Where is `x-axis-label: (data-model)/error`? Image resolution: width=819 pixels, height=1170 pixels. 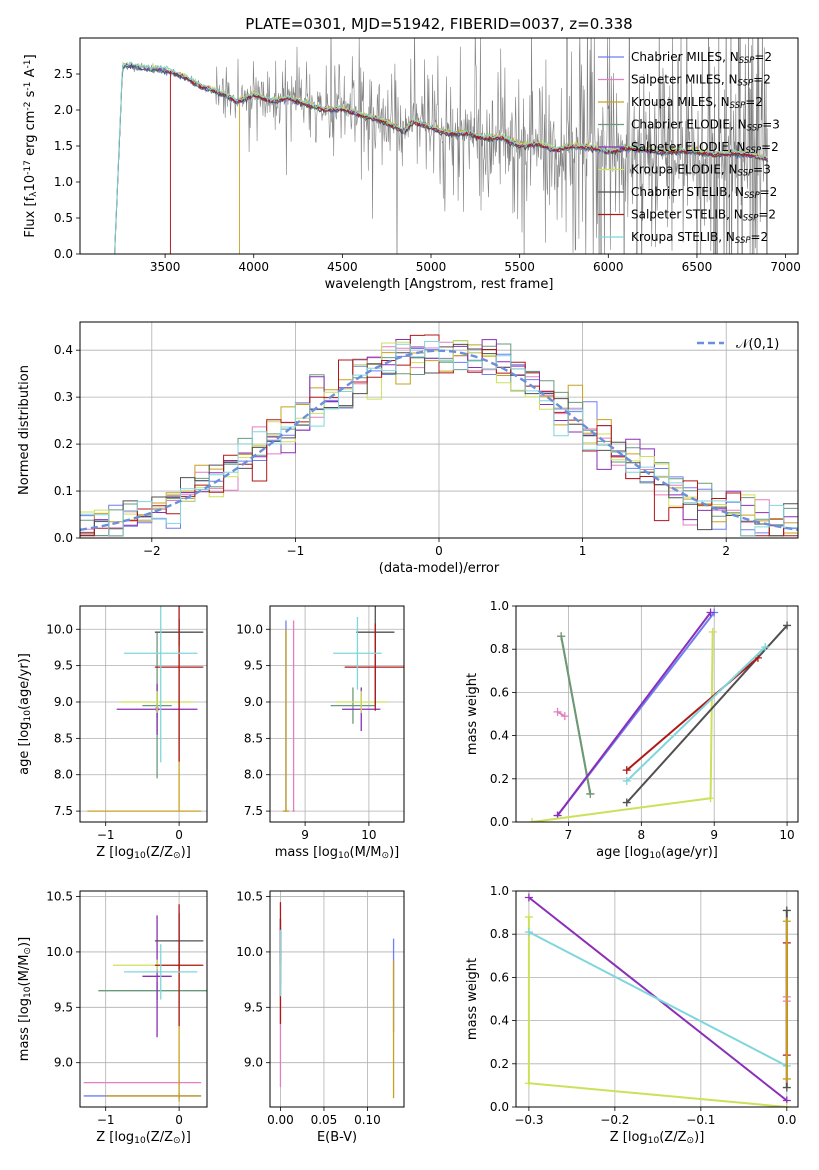 x-axis-label: (data-model)/error is located at coordinates (439, 568).